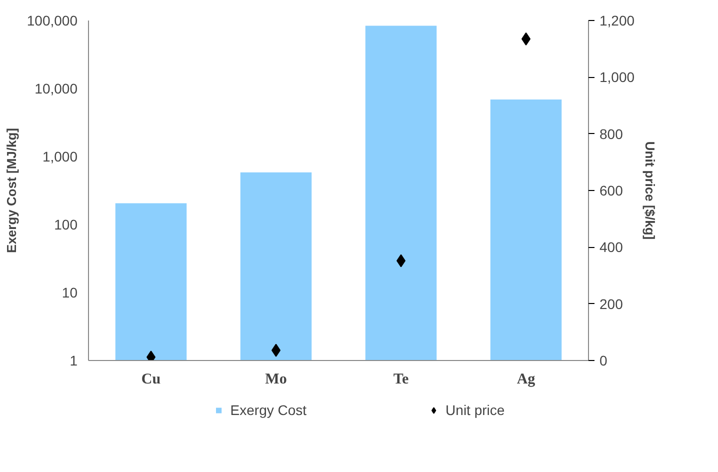  I want to click on y-tick-label: 1, so click(74, 360).